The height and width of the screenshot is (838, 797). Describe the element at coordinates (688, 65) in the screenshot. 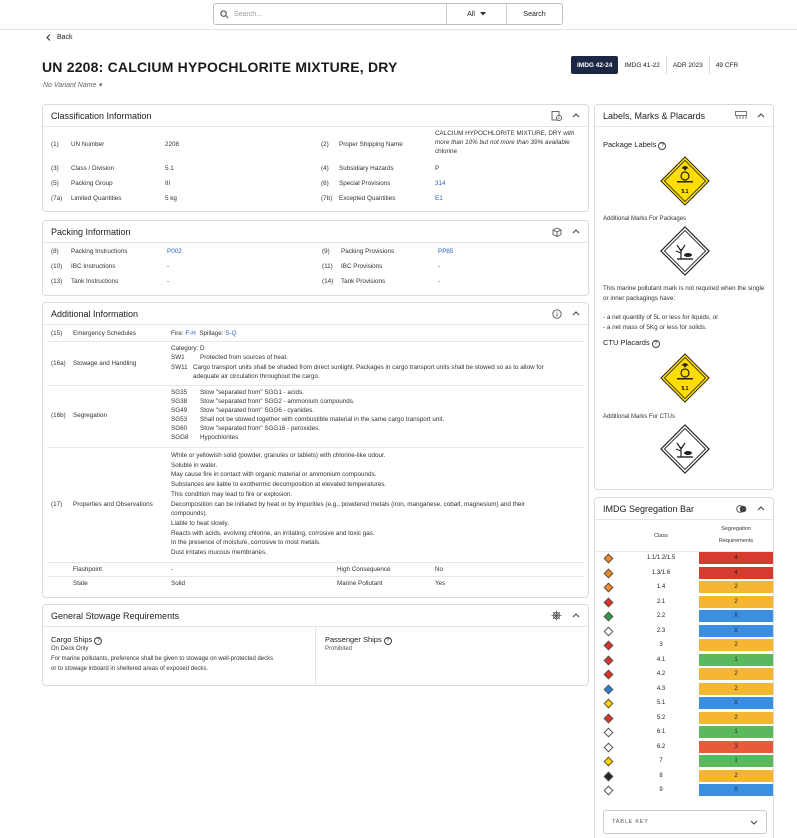

I see `tab-adr-2023: ADR 2023` at that location.